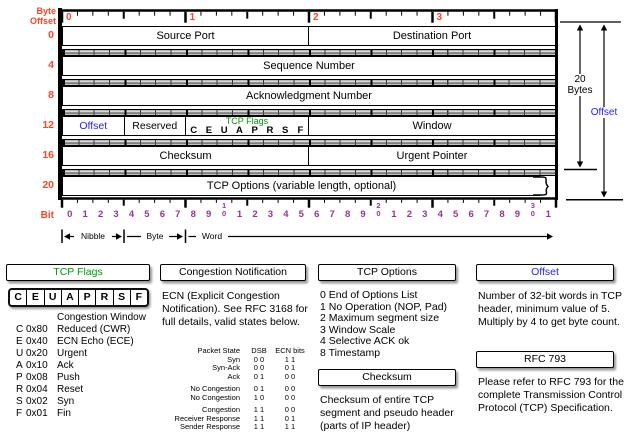  I want to click on svg-text: 2, so click(316, 17).